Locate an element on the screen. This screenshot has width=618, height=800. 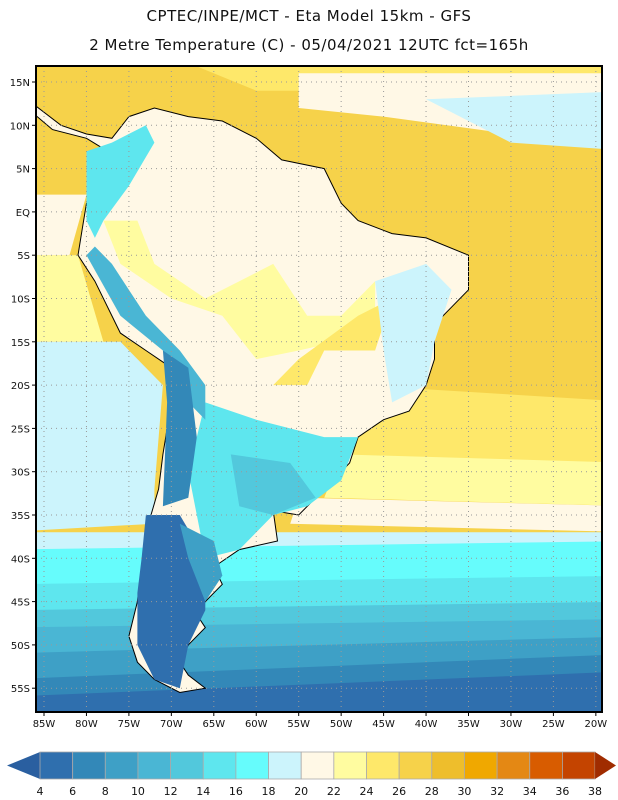
lat-label: 10N is located at coordinates (20, 126).